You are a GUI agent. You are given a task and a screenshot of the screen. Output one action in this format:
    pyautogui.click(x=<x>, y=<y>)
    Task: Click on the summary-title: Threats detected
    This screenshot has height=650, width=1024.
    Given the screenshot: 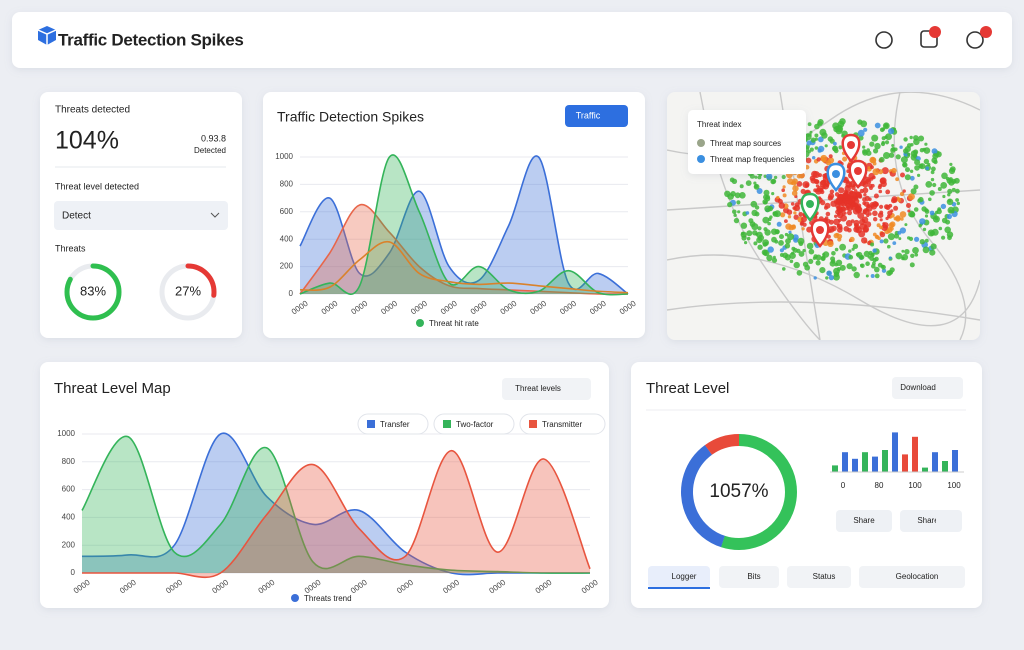 What is the action you would take?
    pyautogui.click(x=92, y=110)
    